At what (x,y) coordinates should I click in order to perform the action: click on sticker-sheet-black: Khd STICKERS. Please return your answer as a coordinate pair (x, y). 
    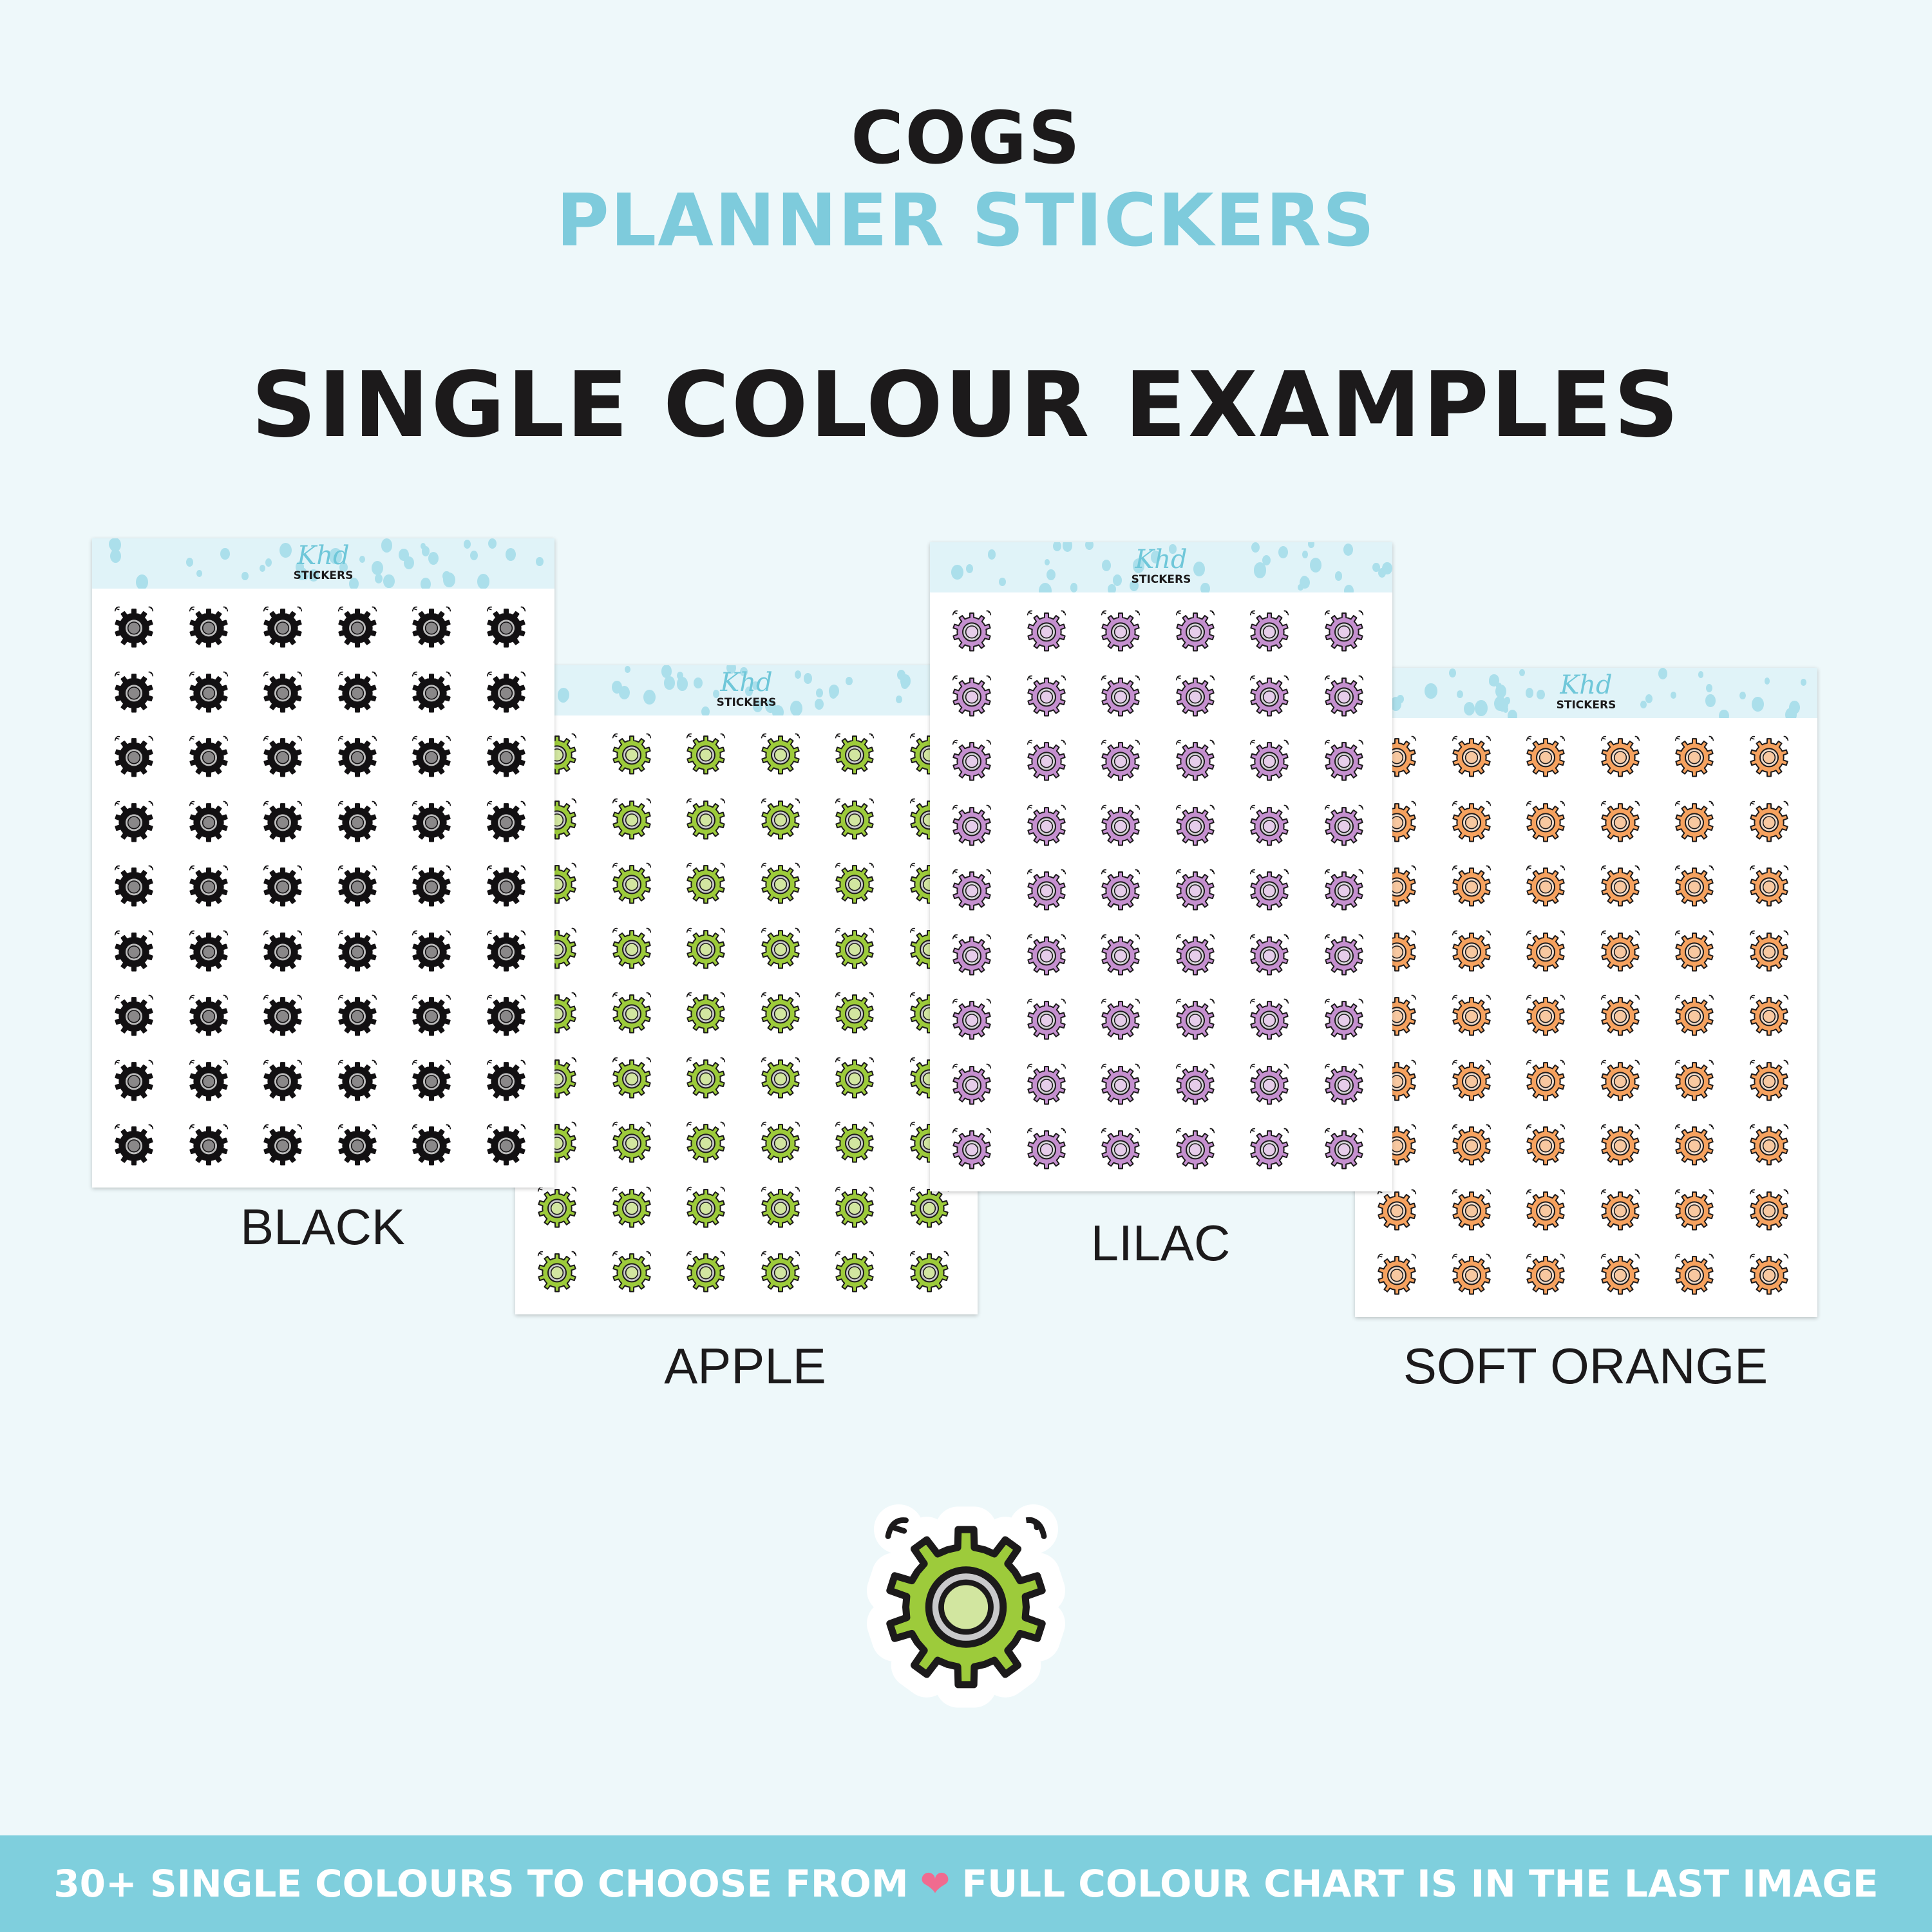
    Looking at the image, I should click on (323, 863).